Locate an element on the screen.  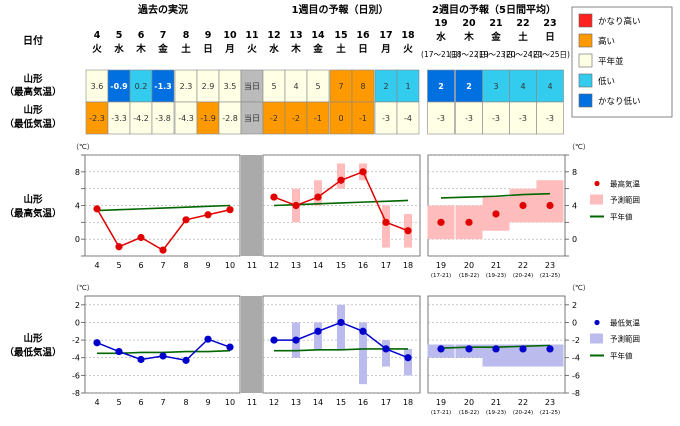
week2-day: 22 is located at coordinates (522, 23).